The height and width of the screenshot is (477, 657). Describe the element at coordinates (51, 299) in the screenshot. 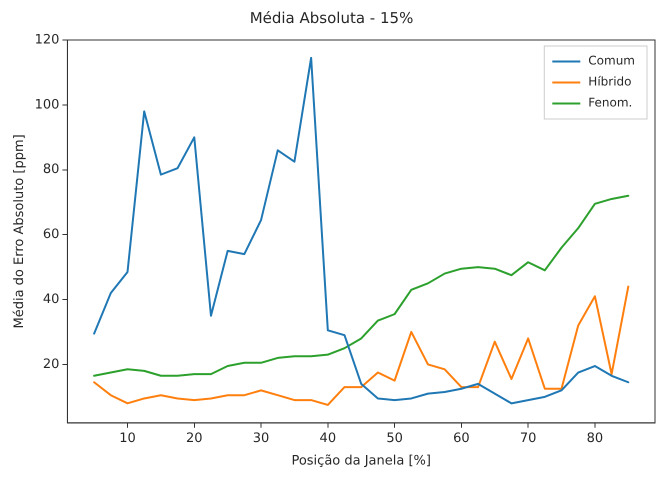

I see `y-tick-label: 40` at that location.